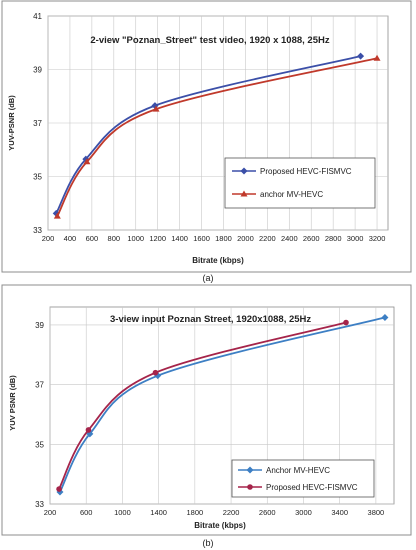  I want to click on y-tick-label: 41, so click(37, 16).